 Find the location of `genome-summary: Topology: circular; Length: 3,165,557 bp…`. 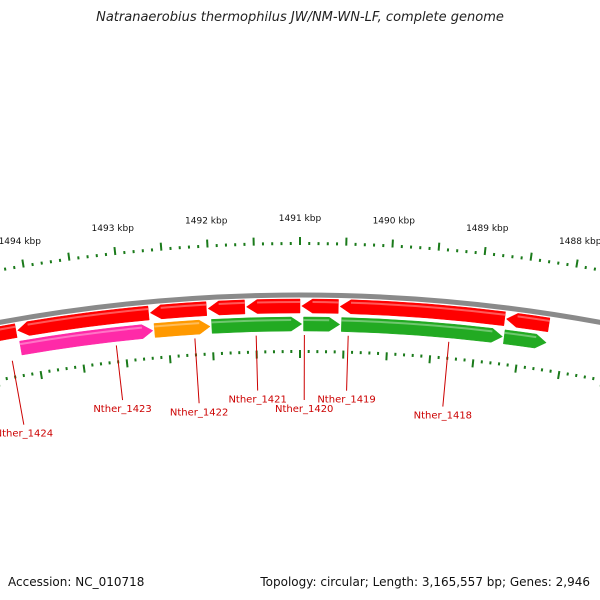

genome-summary: Topology: circular; Length: 3,165,557 bp… is located at coordinates (425, 582).